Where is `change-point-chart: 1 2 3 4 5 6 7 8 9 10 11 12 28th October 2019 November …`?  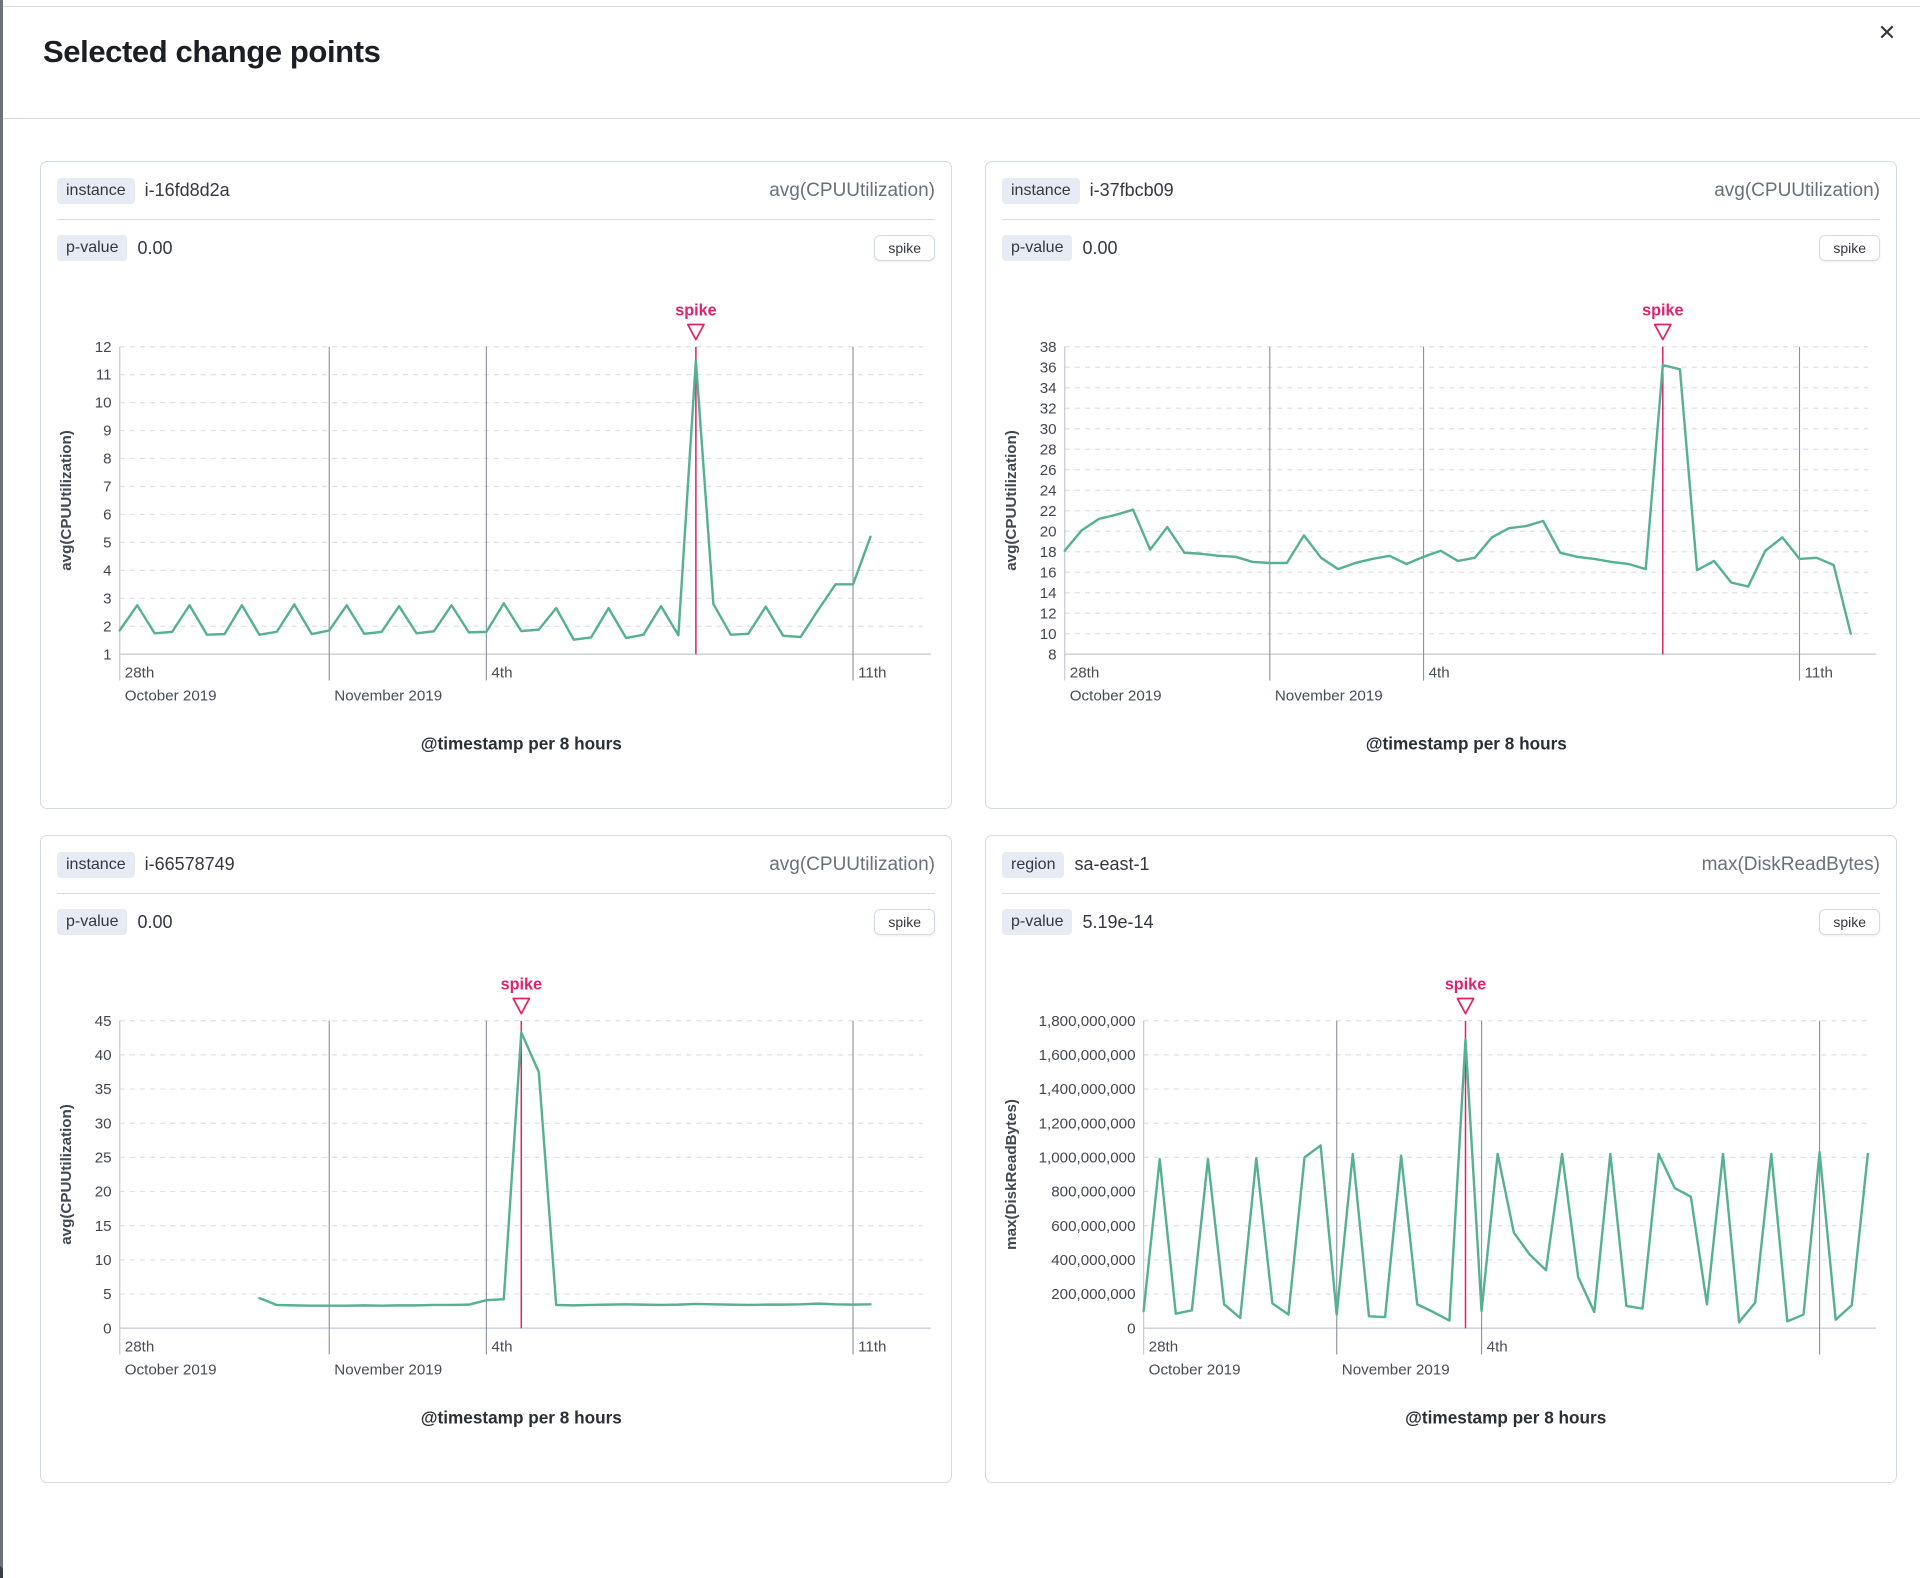 change-point-chart: 1 2 3 4 5 6 7 8 9 10 11 12 28th October 2019 November … is located at coordinates (496, 520).